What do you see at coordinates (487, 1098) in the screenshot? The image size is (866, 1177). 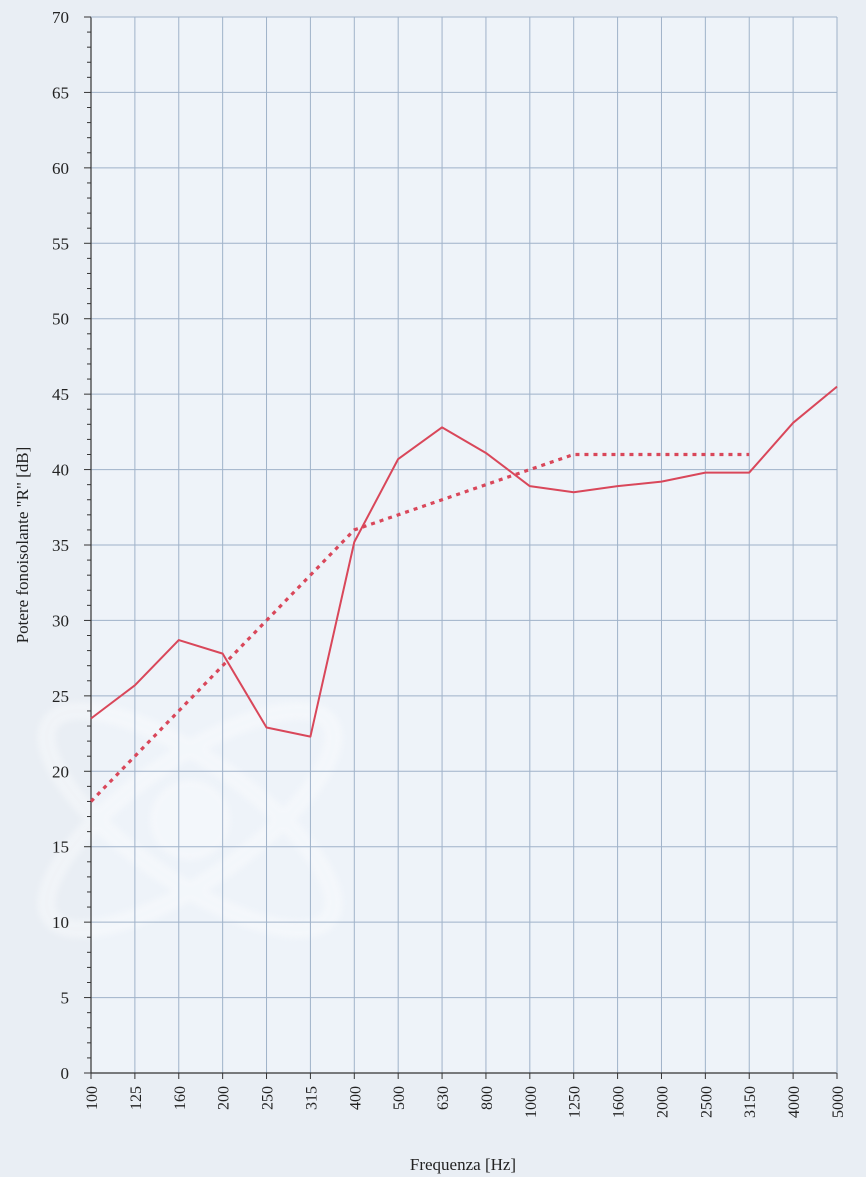 I see `x-tick-label: 800` at bounding box center [487, 1098].